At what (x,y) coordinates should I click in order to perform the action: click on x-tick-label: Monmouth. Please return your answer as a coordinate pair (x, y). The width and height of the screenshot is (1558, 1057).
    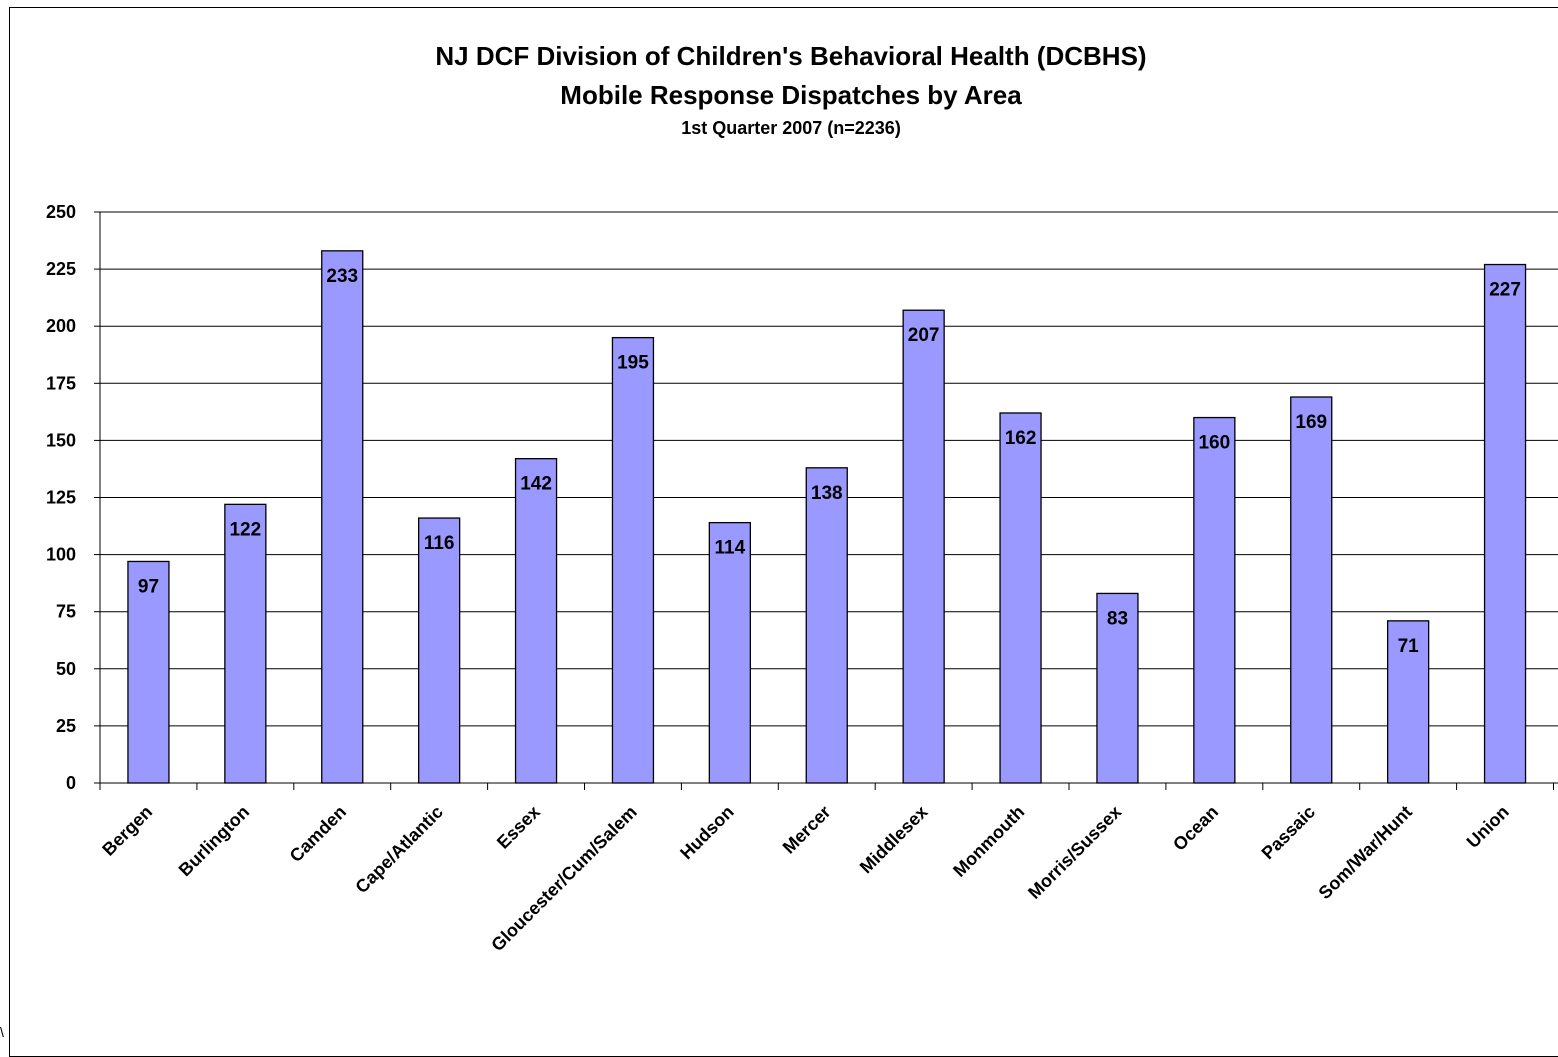
    Looking at the image, I should click on (988, 841).